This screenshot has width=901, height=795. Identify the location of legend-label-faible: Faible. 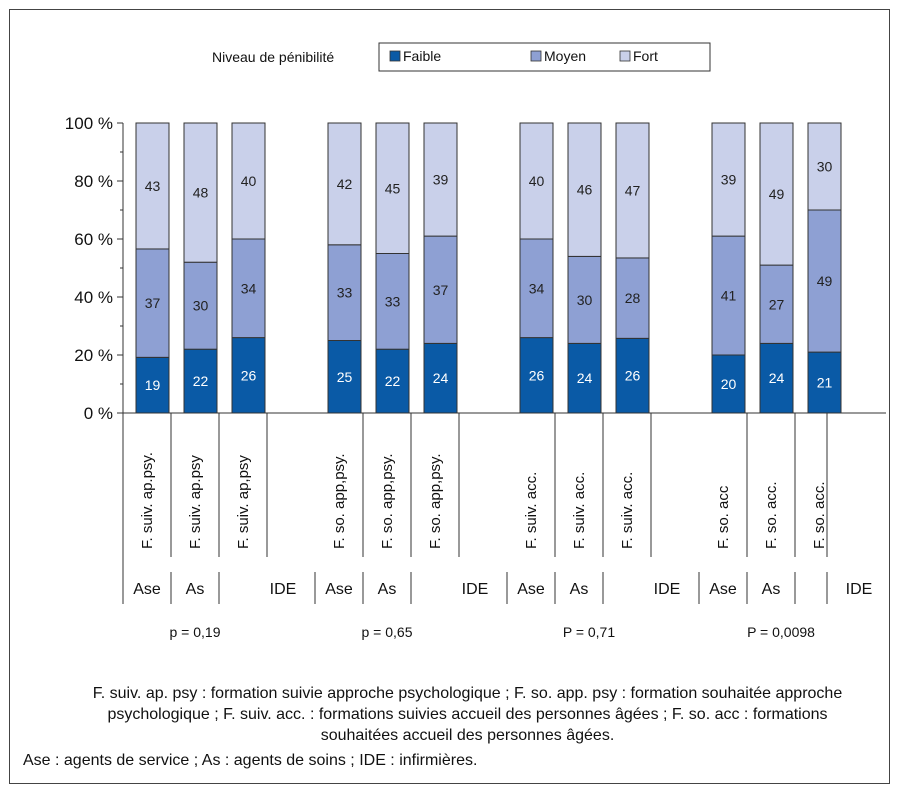
(422, 56).